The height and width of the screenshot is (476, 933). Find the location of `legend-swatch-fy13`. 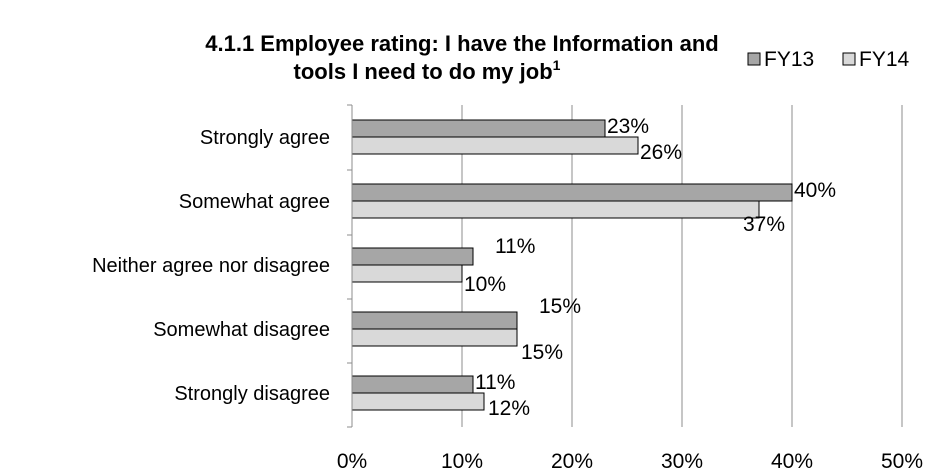

legend-swatch-fy13 is located at coordinates (754, 59).